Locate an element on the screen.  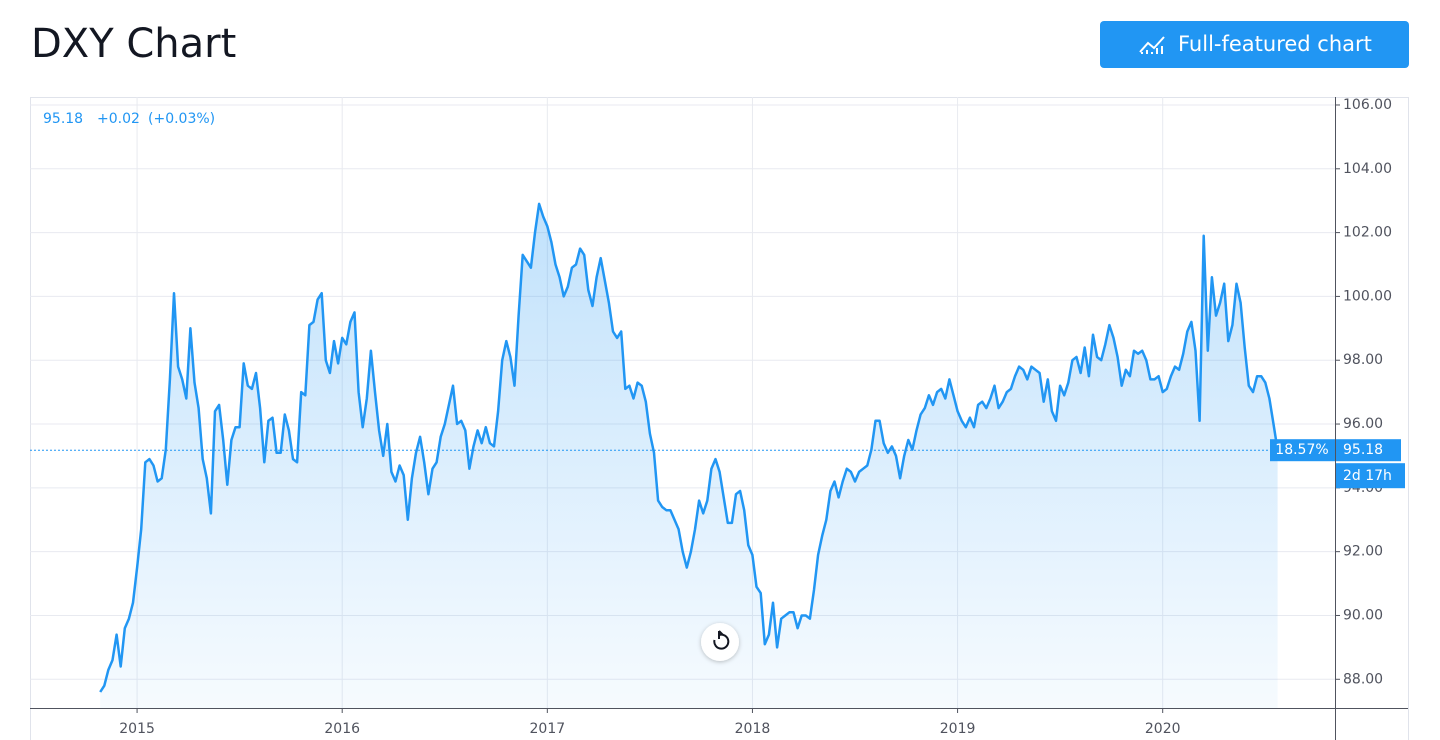
reset-circle is located at coordinates (720, 642).